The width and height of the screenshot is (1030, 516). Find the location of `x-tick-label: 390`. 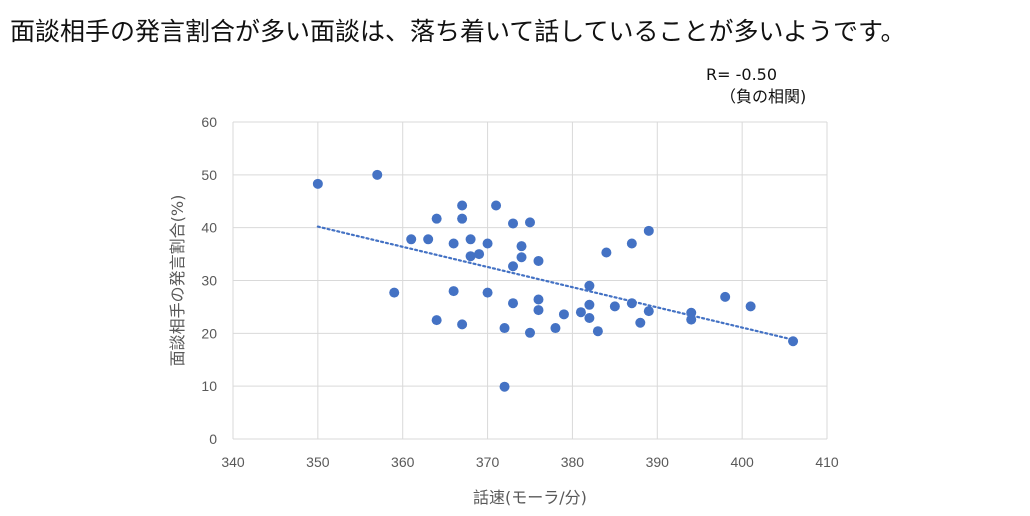

x-tick-label: 390 is located at coordinates (658, 462).